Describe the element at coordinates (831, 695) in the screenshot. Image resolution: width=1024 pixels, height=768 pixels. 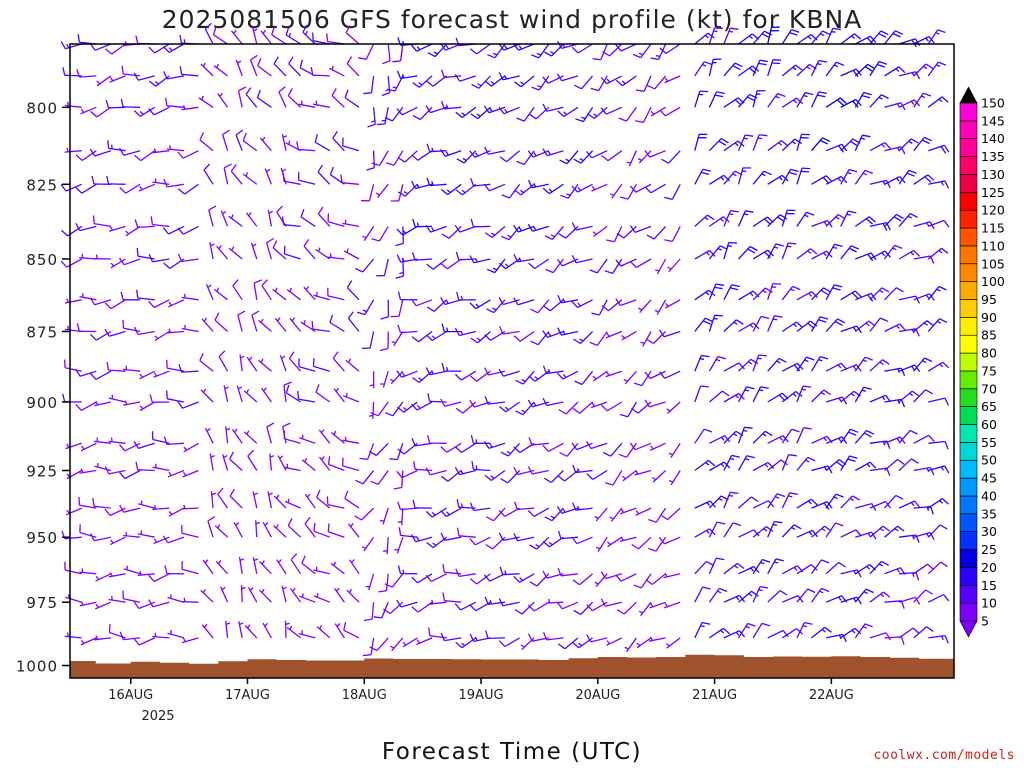
I see `x-tick-label: 22AUG` at that location.